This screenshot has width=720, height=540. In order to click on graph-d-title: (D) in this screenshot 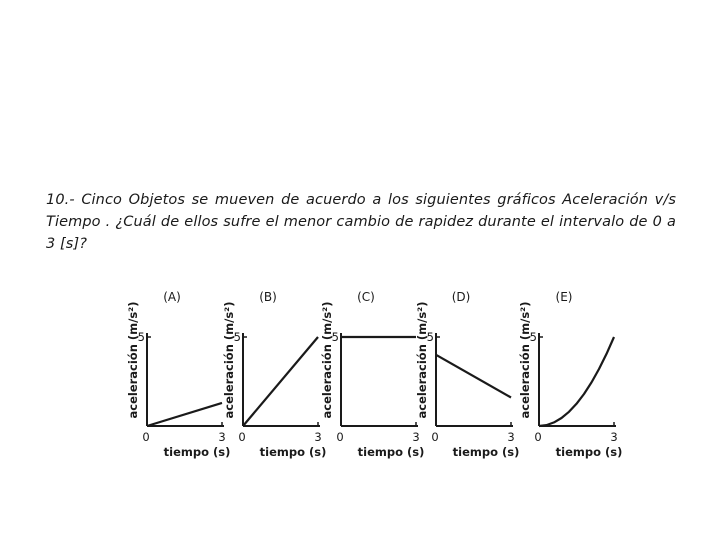, I will do `click(461, 297)`.